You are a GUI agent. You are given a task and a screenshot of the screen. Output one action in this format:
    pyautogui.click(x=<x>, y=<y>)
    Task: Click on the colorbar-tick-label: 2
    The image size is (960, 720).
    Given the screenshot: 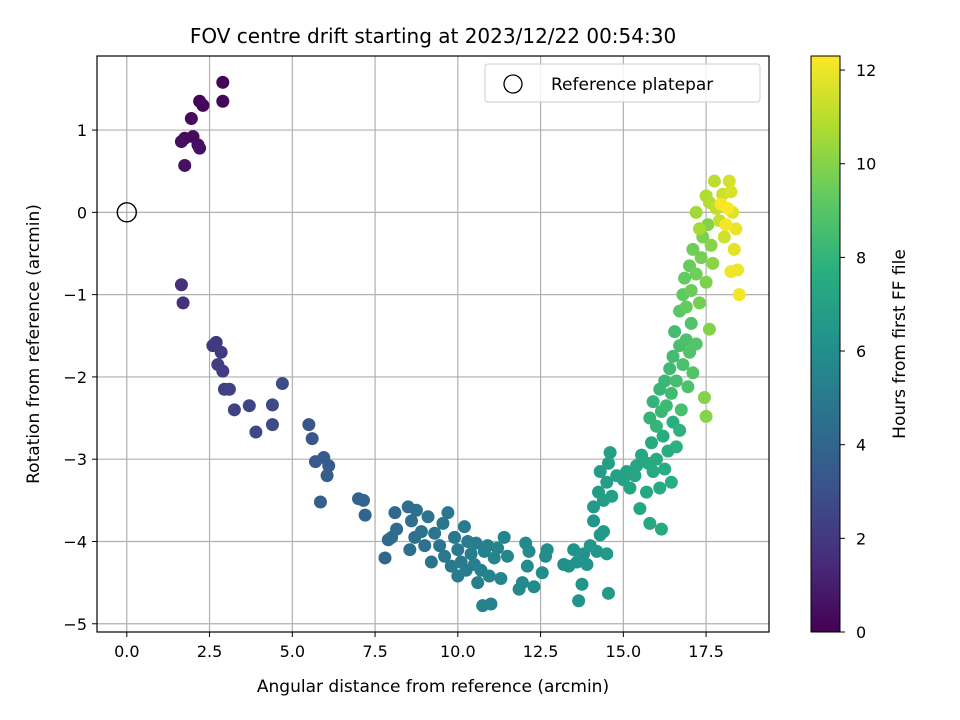 What is the action you would take?
    pyautogui.click(x=861, y=538)
    